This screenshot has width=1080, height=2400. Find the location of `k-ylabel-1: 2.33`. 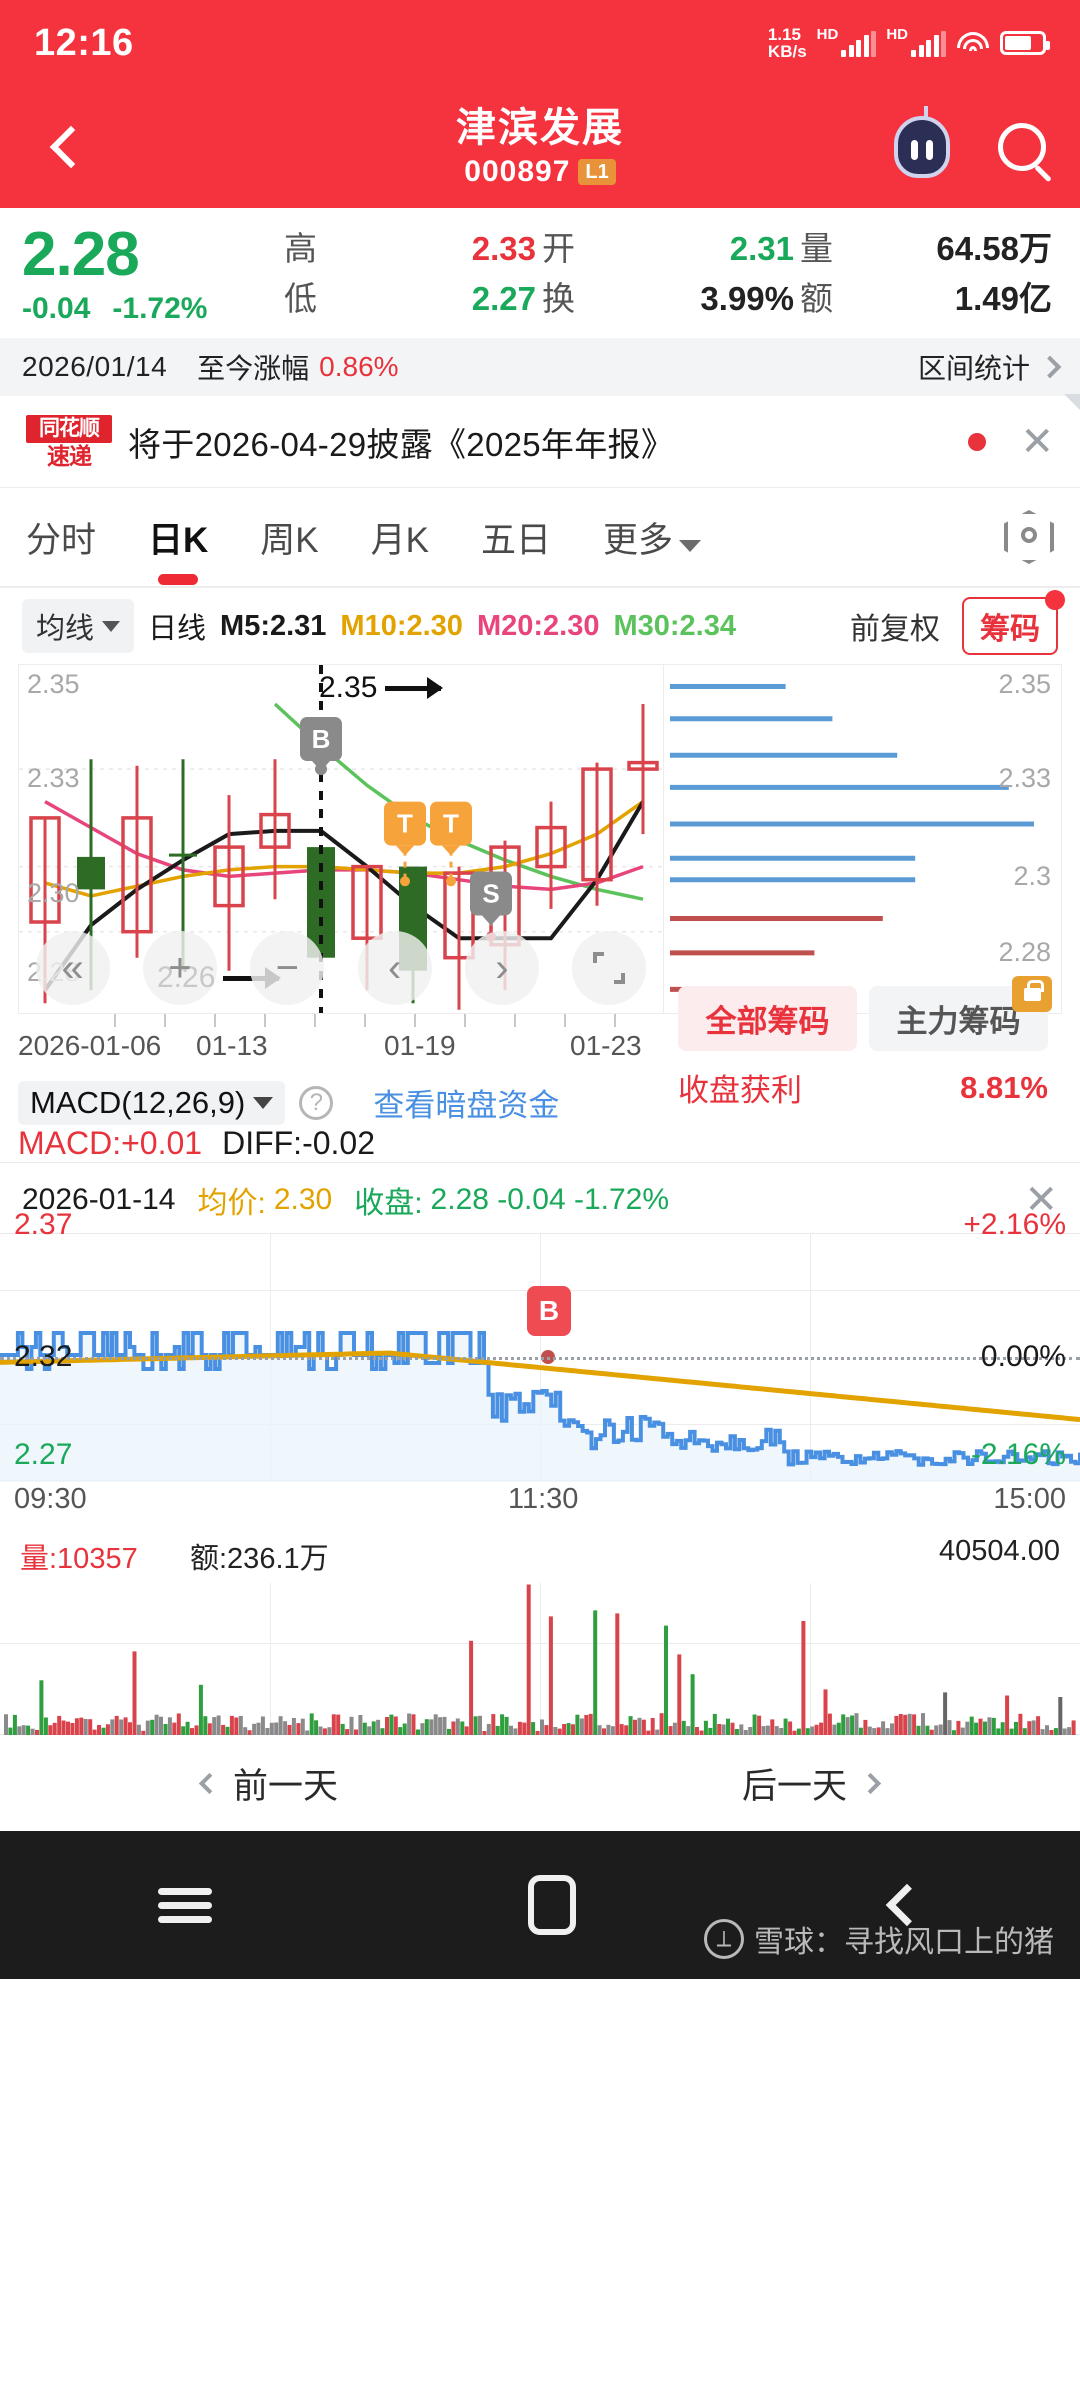

k-ylabel-1: 2.33 is located at coordinates (53, 778).